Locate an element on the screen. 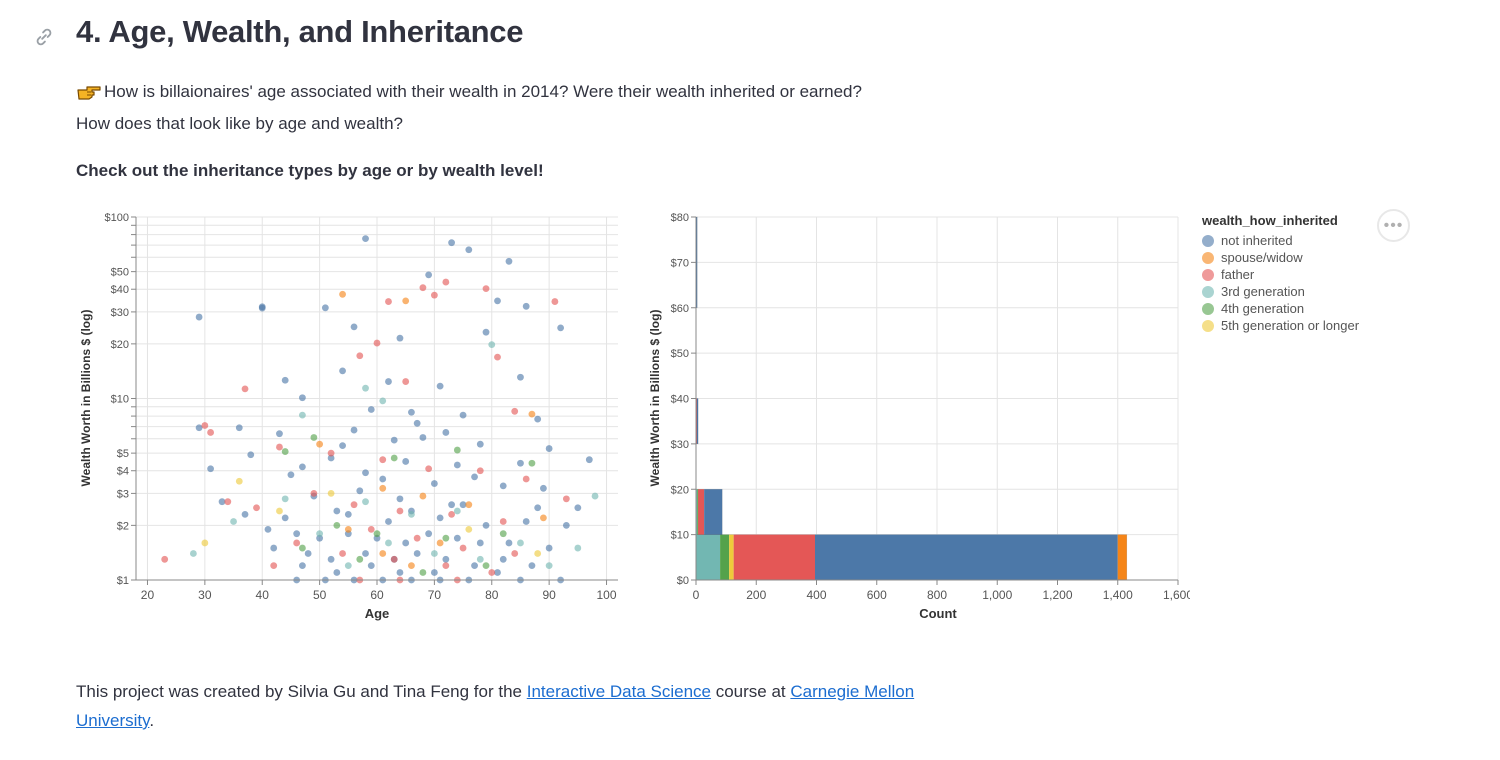 The width and height of the screenshot is (1500, 760). legend-item: spouse/widow is located at coordinates (1280, 257).